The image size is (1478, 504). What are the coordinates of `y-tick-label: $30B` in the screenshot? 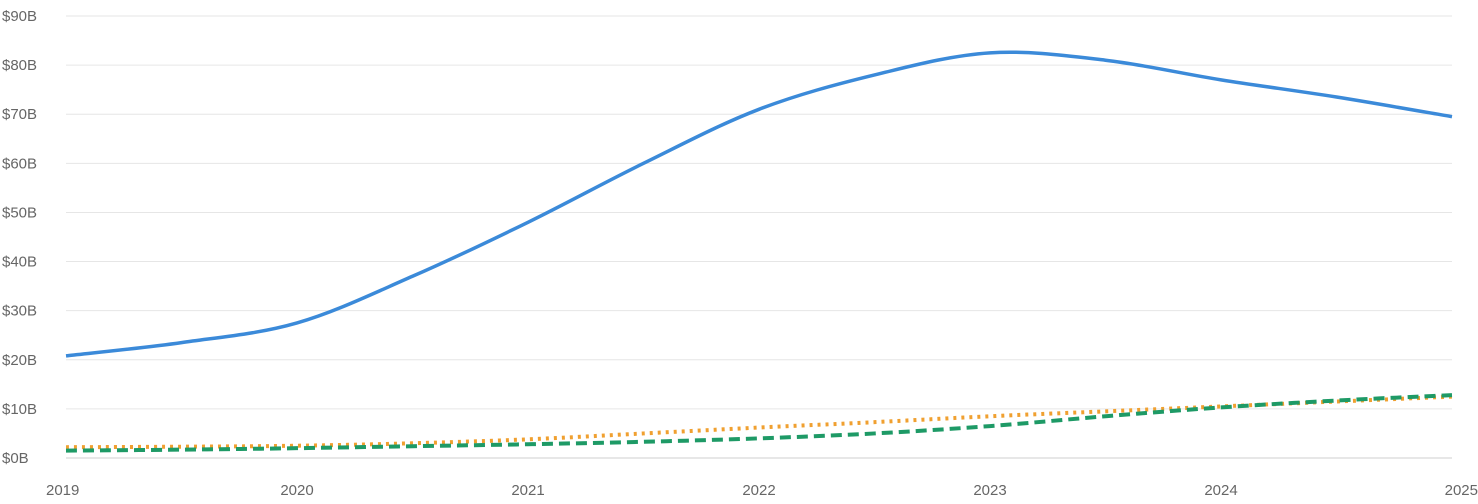 It's located at (19, 311).